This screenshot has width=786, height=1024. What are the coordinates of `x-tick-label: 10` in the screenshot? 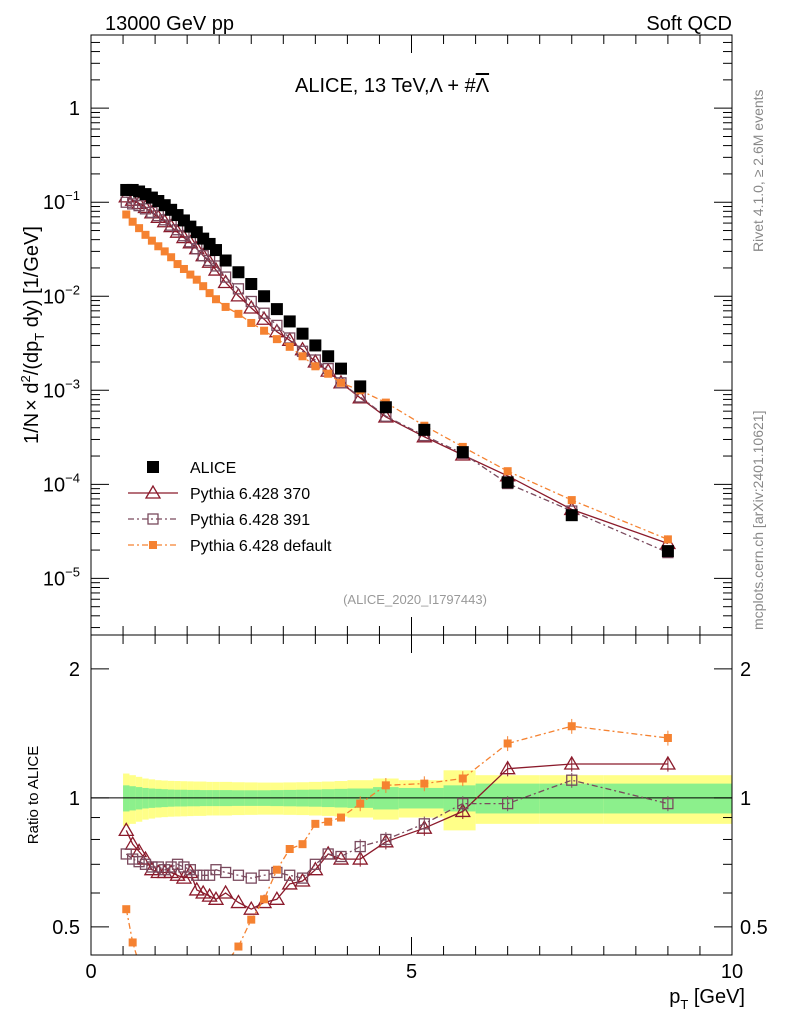 It's located at (732, 972).